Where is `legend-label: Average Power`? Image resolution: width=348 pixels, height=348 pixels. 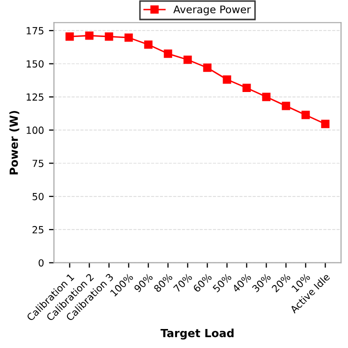 legend-label: Average Power is located at coordinates (212, 11).